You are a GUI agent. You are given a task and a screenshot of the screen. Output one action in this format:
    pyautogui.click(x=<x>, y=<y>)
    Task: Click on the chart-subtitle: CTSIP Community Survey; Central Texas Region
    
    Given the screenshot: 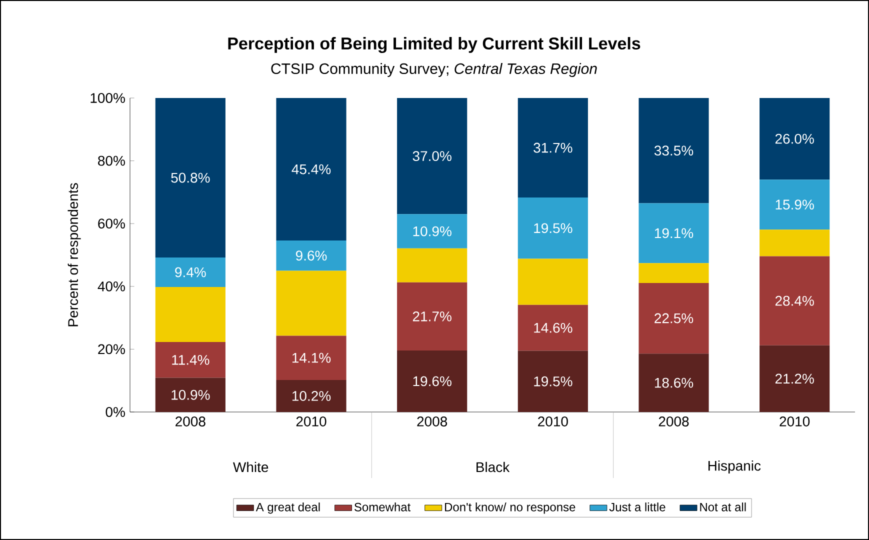 What is the action you would take?
    pyautogui.click(x=434, y=69)
    